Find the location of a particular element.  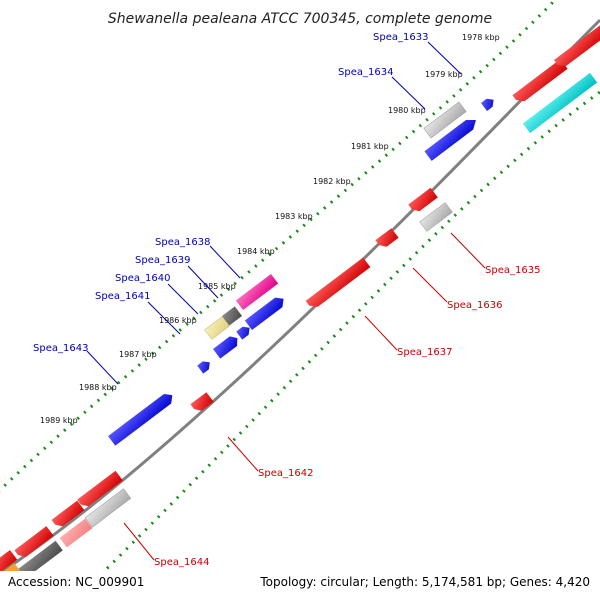

footer-background is located at coordinates (300, 585).